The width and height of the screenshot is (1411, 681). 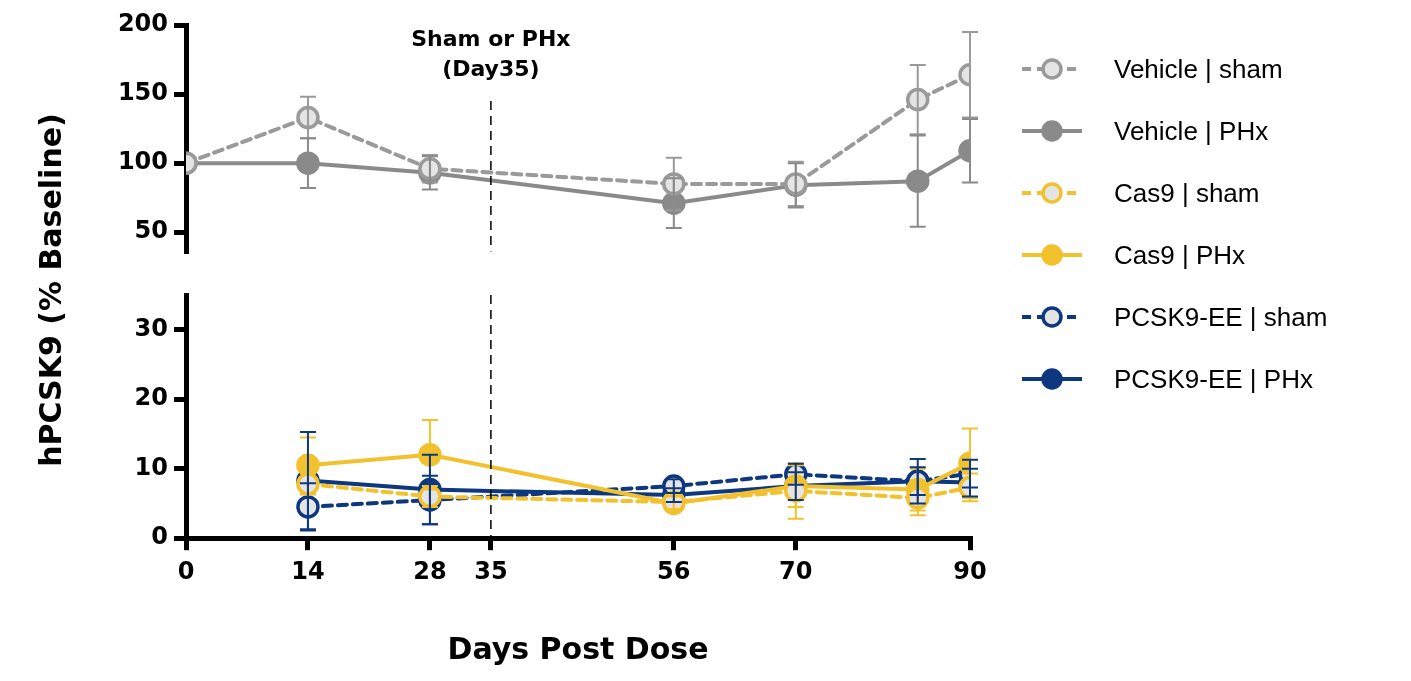 I want to click on y-tick-label: 20, so click(x=151, y=397).